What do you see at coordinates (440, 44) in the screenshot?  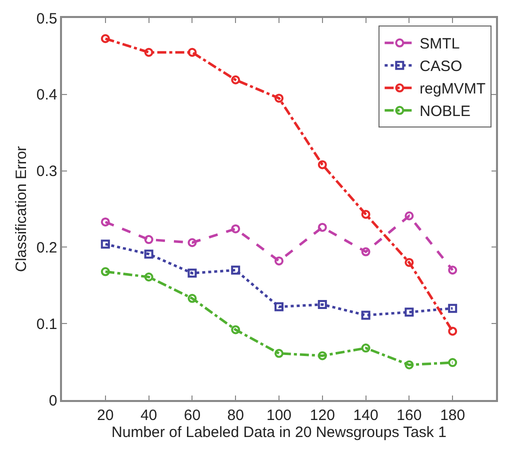 I see `legend-label: SMTL` at bounding box center [440, 44].